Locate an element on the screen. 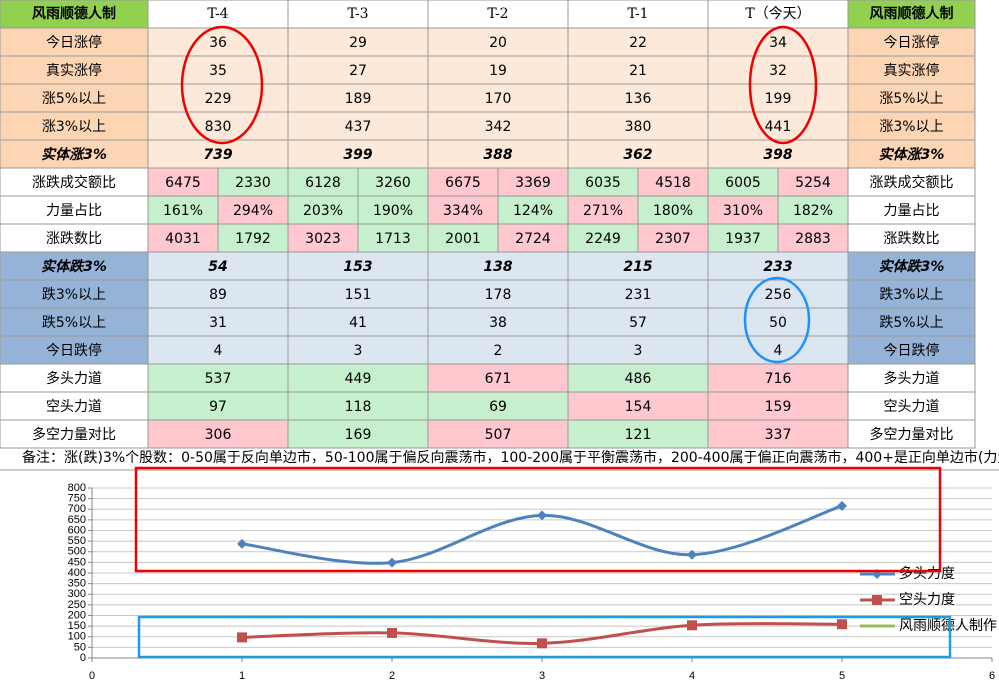 Image resolution: width=999 pixels, height=700 pixels. y-tick-label: 100 is located at coordinates (77, 637).